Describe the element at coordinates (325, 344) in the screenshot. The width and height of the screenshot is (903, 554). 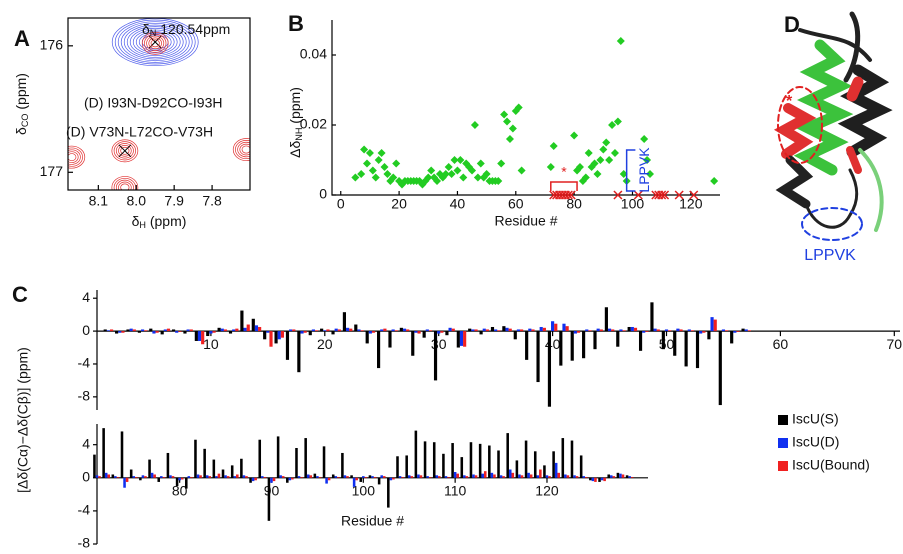
I see `x-tick-label: 20` at that location.